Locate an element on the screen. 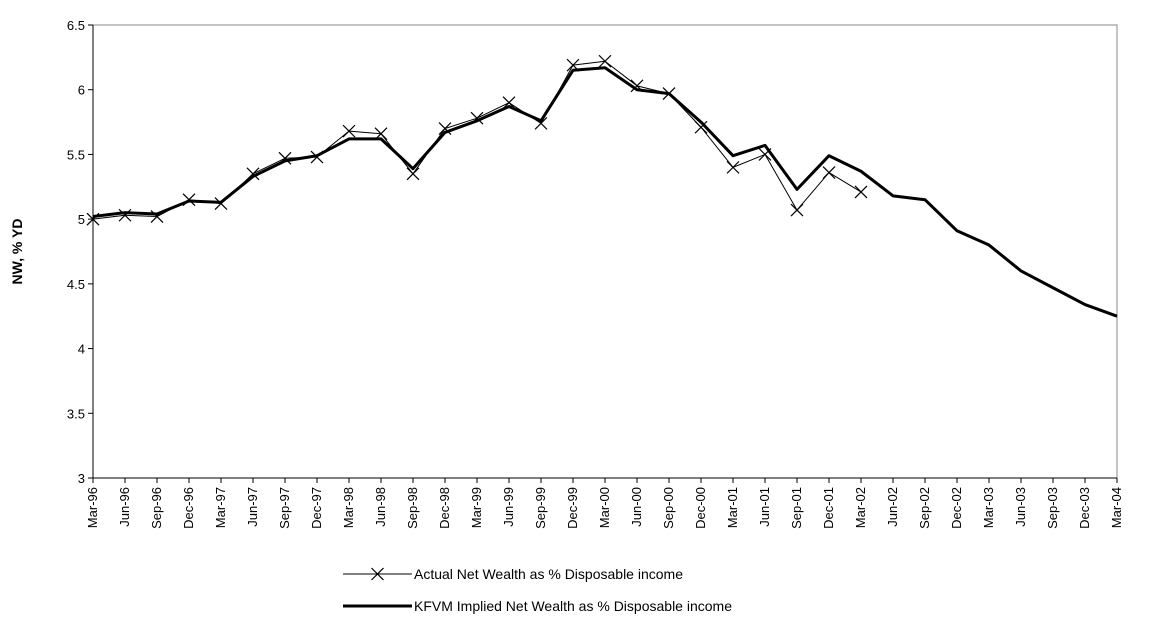 This screenshot has width=1151, height=629. x-tick-label: Dec-96 is located at coordinates (188, 508).